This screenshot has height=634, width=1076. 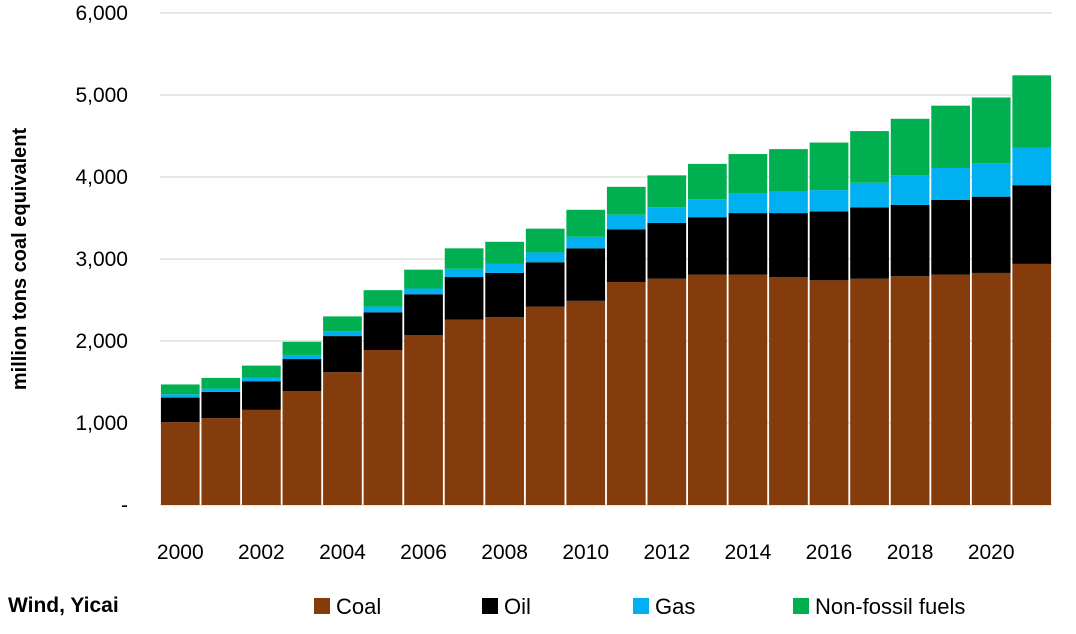 I want to click on bar-non-fossil-fuels-2007, so click(x=464, y=258).